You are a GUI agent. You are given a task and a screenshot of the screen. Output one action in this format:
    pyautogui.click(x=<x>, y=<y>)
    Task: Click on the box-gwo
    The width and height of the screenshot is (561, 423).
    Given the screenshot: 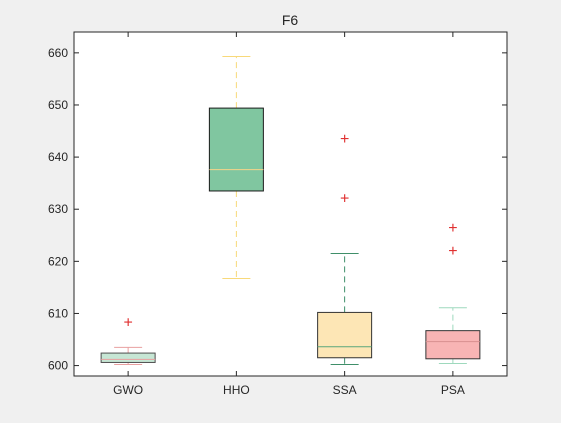 What is the action you would take?
    pyautogui.click(x=128, y=357)
    